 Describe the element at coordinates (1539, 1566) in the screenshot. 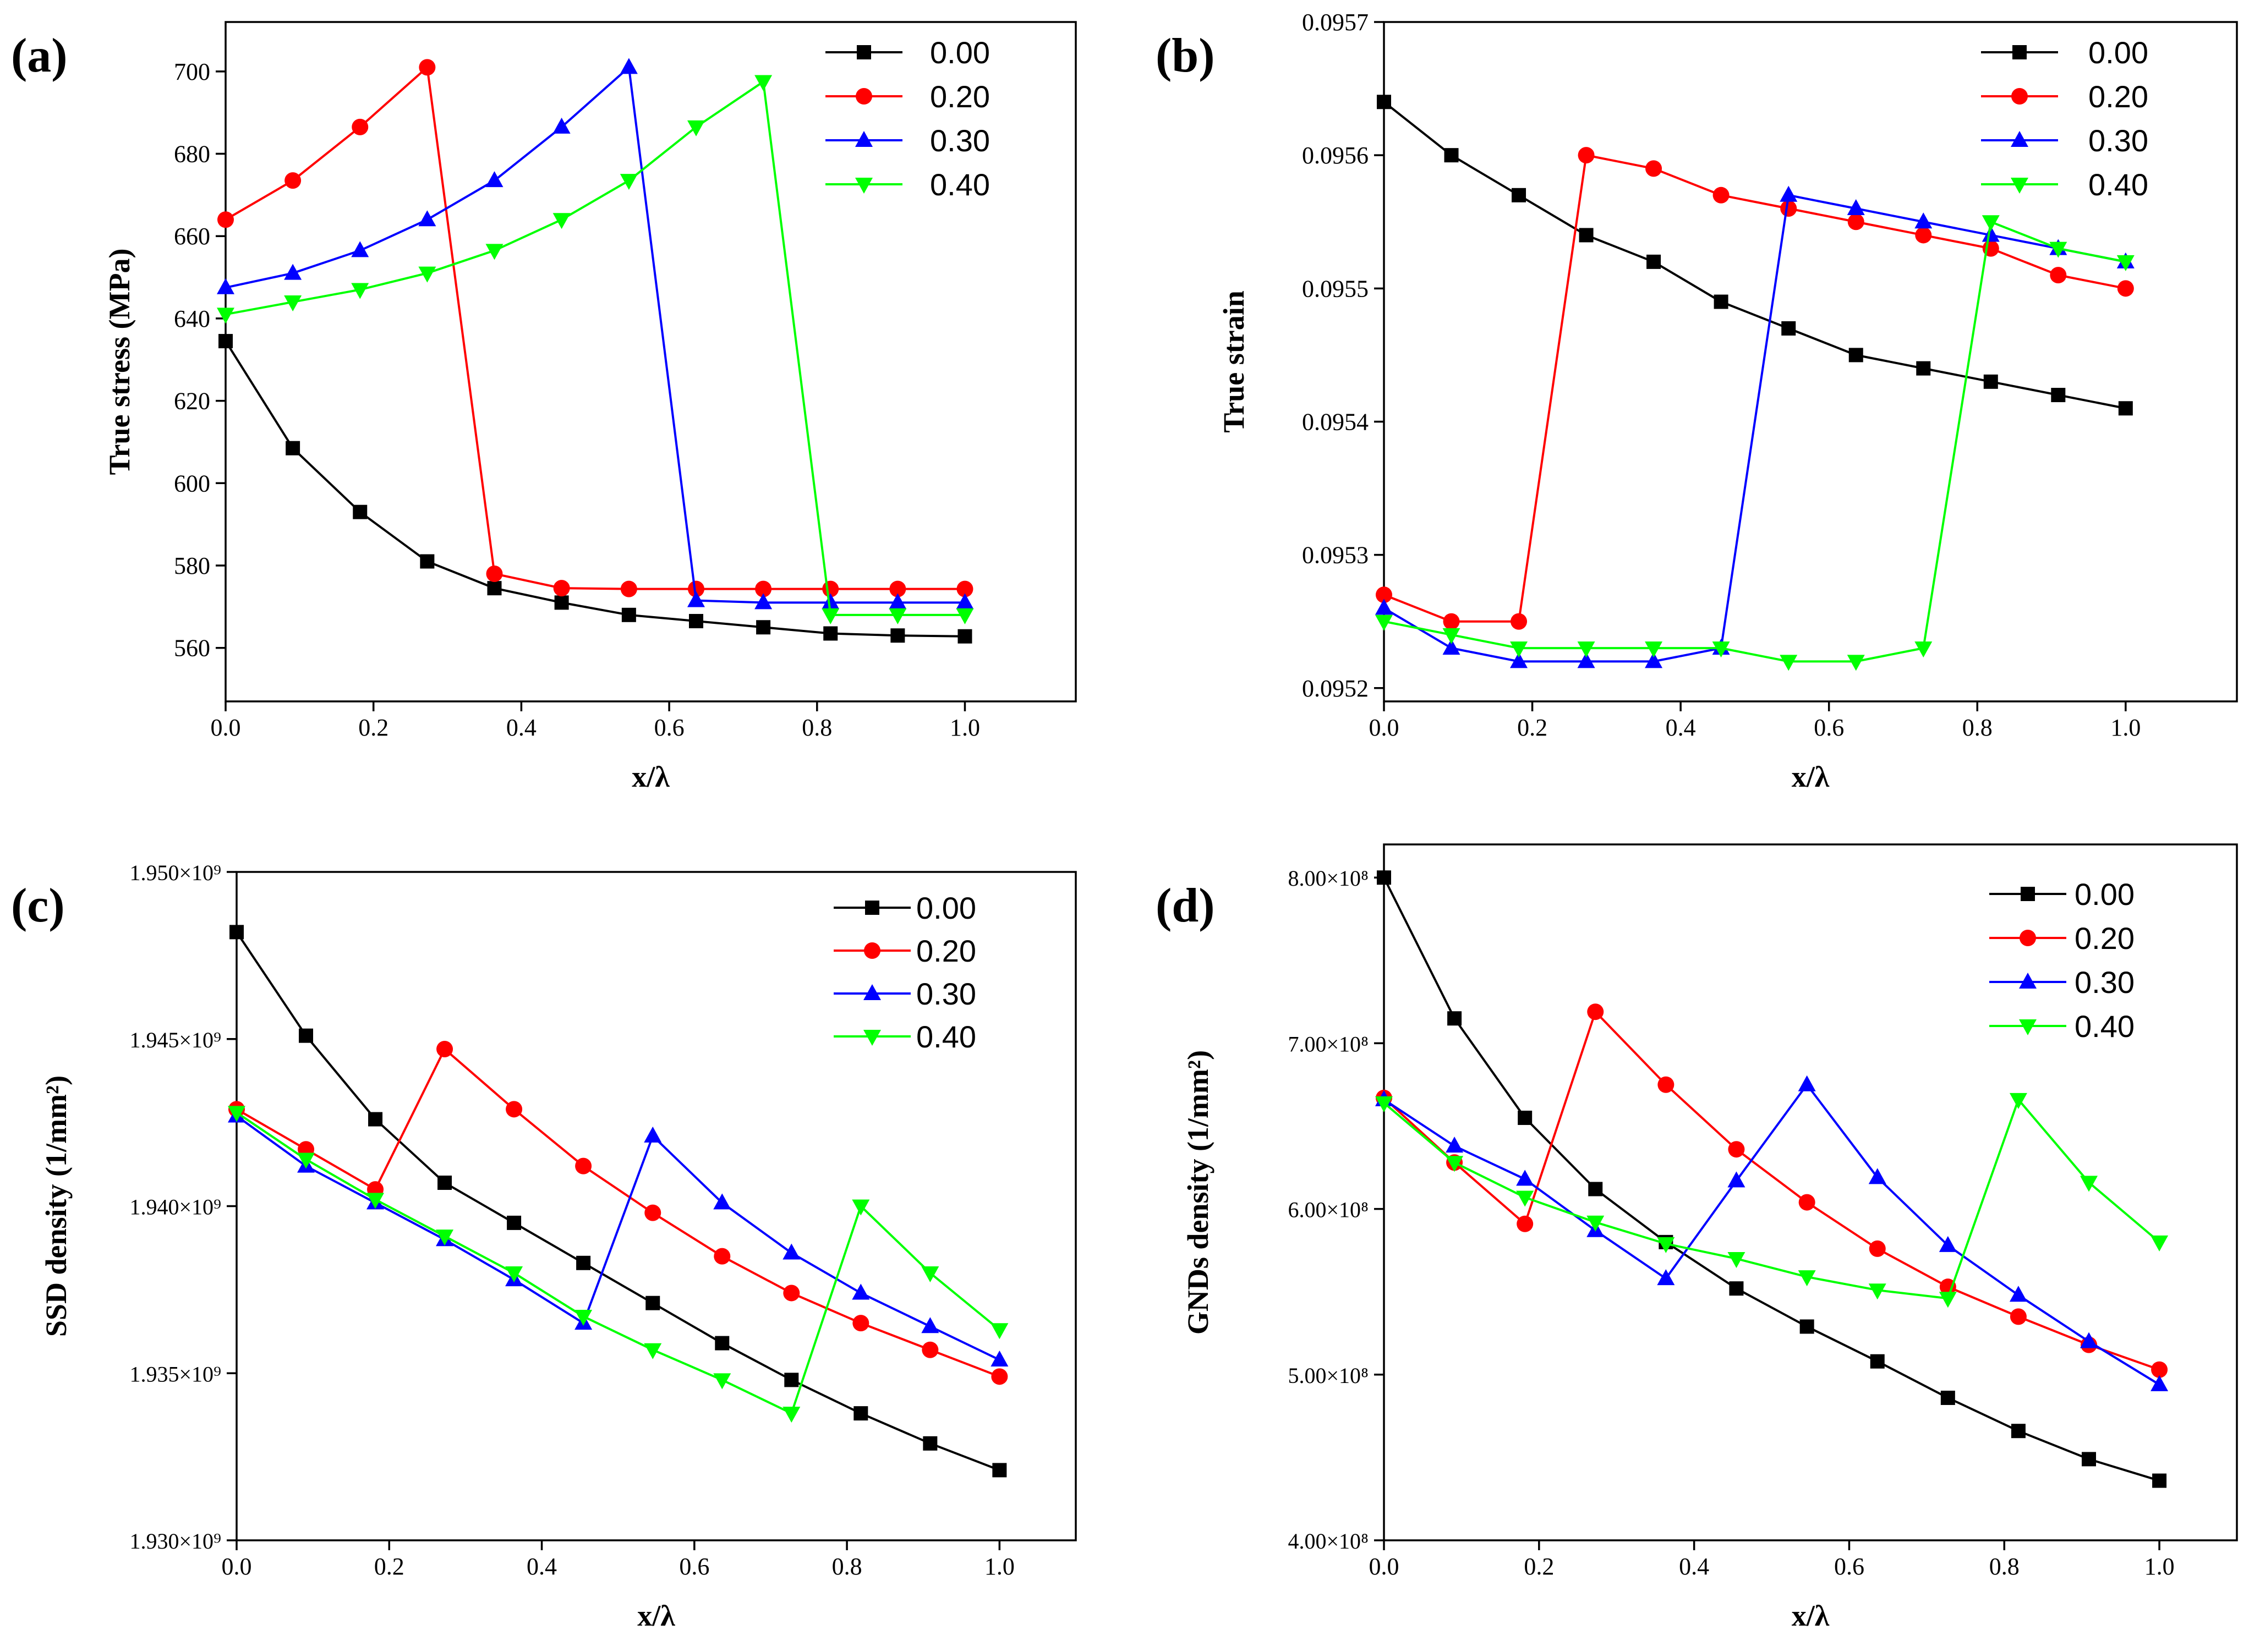

I see `x-tick-label: 0.2` at that location.